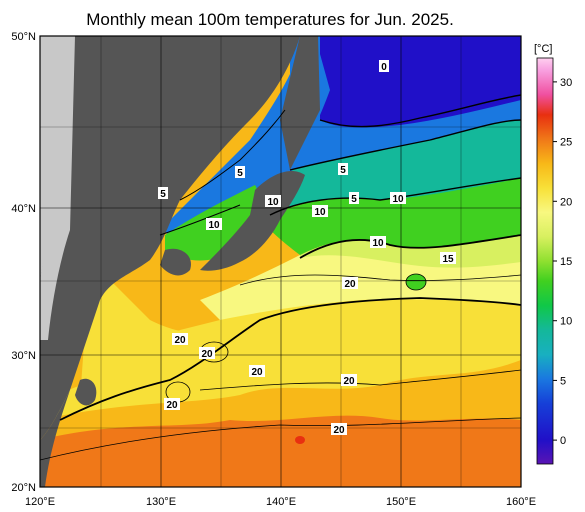  I want to click on longitude-axis: 120°E 130°E 140°E 150°E 160°E, so click(280, 502).